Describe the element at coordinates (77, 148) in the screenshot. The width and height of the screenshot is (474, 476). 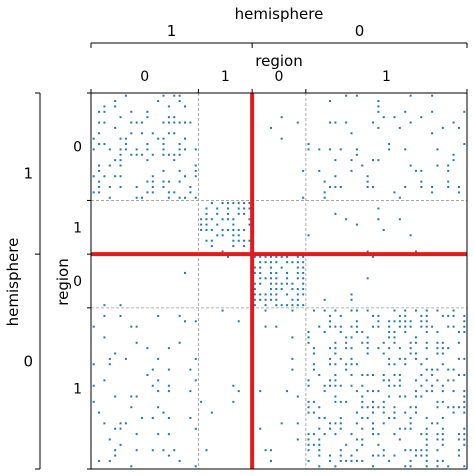
I see `region-tick-label-left: 0` at that location.